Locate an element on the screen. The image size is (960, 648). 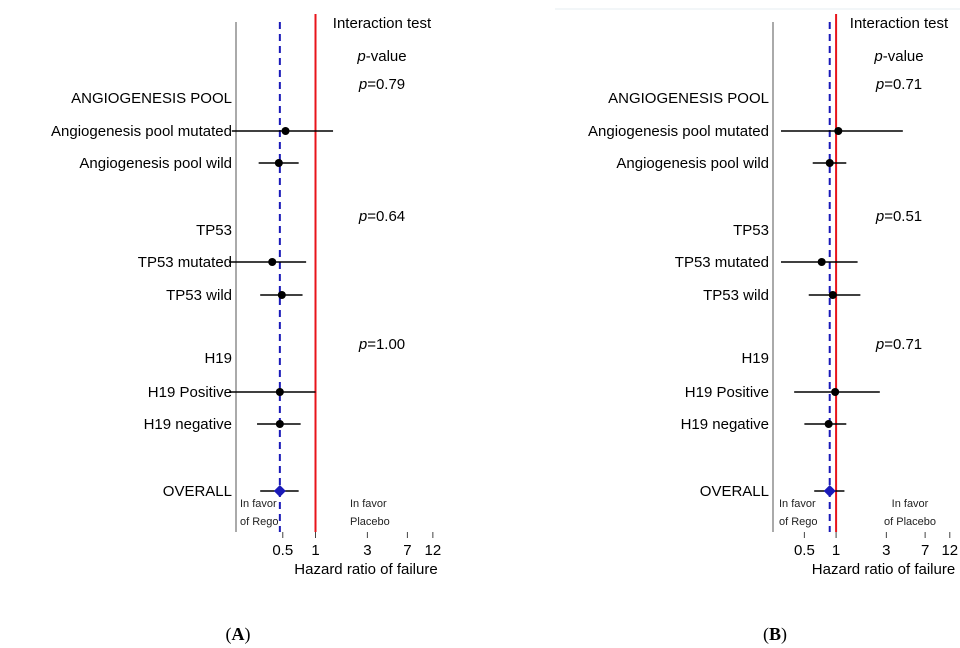
panel-letter: A is located at coordinates (238, 634).